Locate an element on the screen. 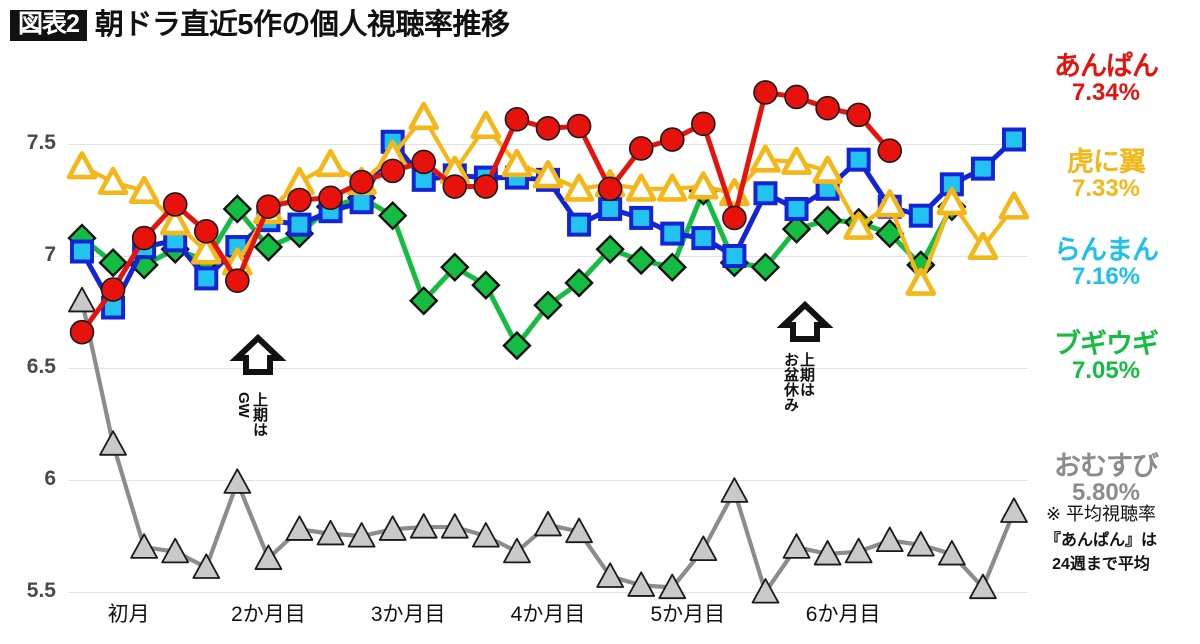  annotation-sub-text: GW is located at coordinates (243, 405).